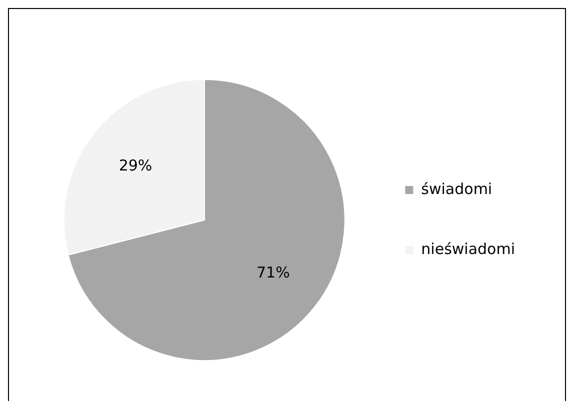 The image size is (574, 402). I want to click on data-label: 71%, so click(273, 272).